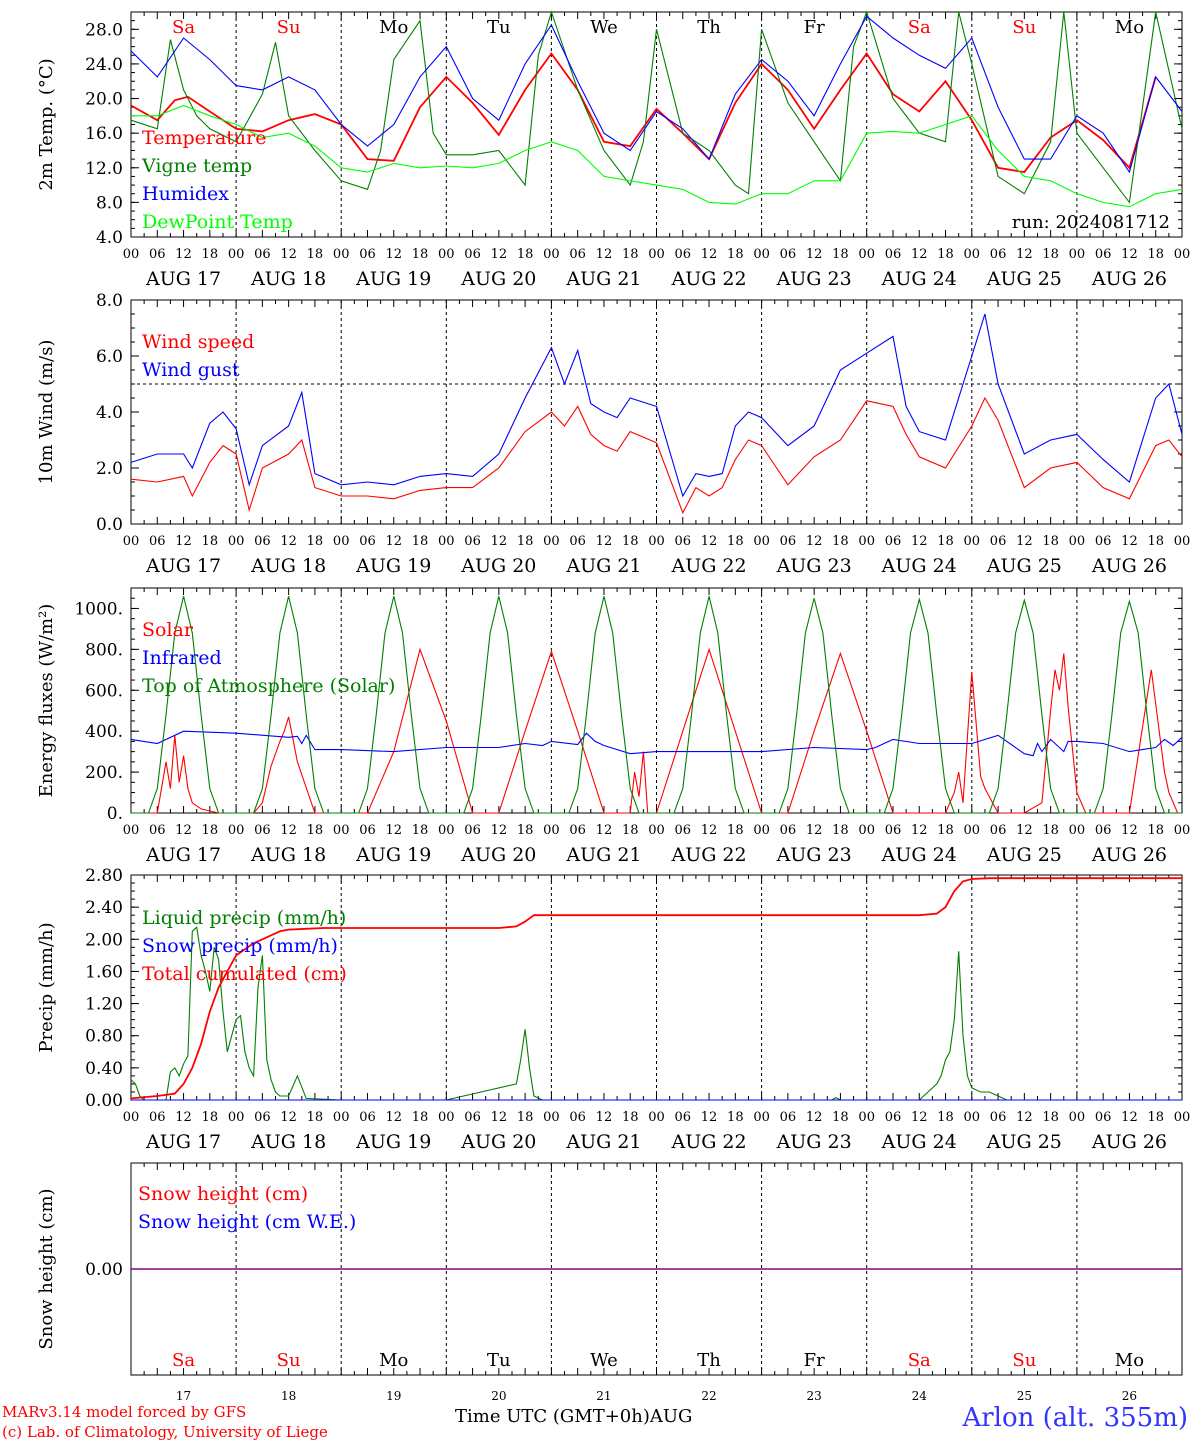 Image resolution: width=1194 pixels, height=1442 pixels. What do you see at coordinates (46, 124) in the screenshot?
I see `y-axis-label: 2m Temp. (°C)` at bounding box center [46, 124].